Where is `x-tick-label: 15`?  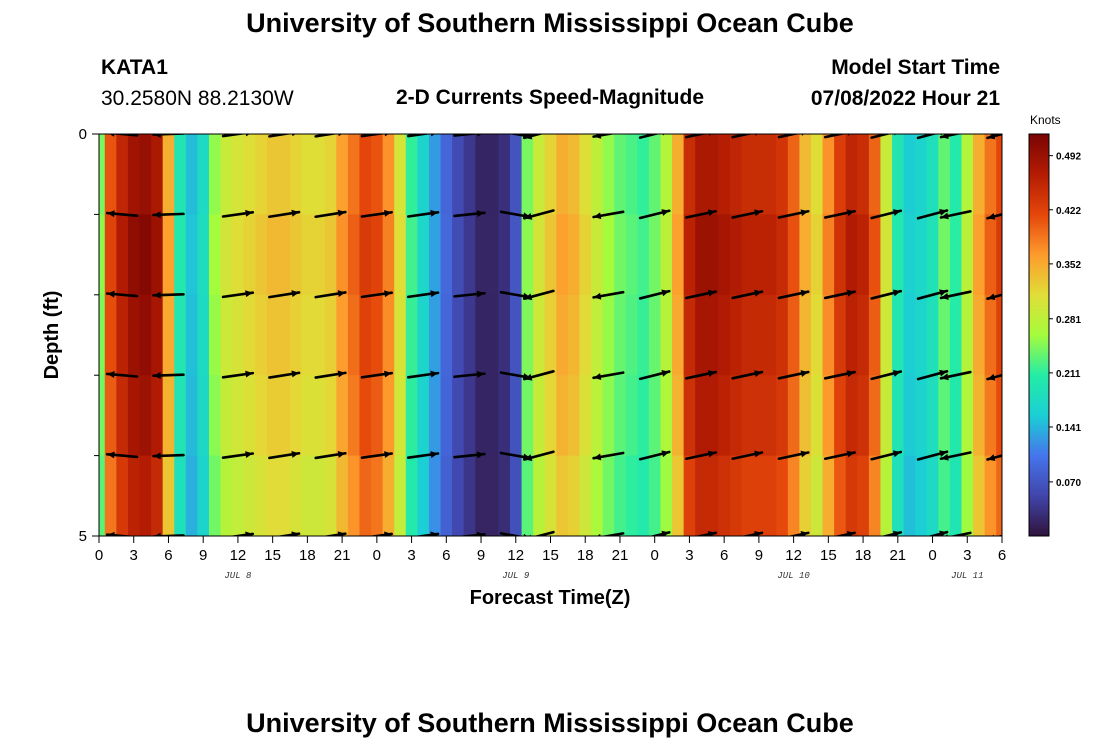 x-tick-label: 15 is located at coordinates (828, 555).